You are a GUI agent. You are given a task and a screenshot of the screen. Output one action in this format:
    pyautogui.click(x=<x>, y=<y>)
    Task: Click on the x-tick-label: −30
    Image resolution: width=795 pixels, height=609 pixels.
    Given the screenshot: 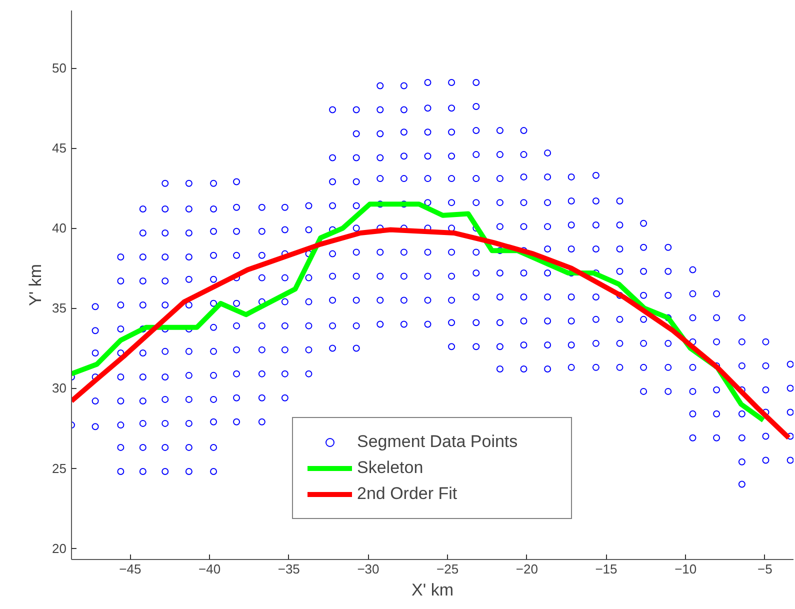 What is the action you would take?
    pyautogui.click(x=368, y=569)
    